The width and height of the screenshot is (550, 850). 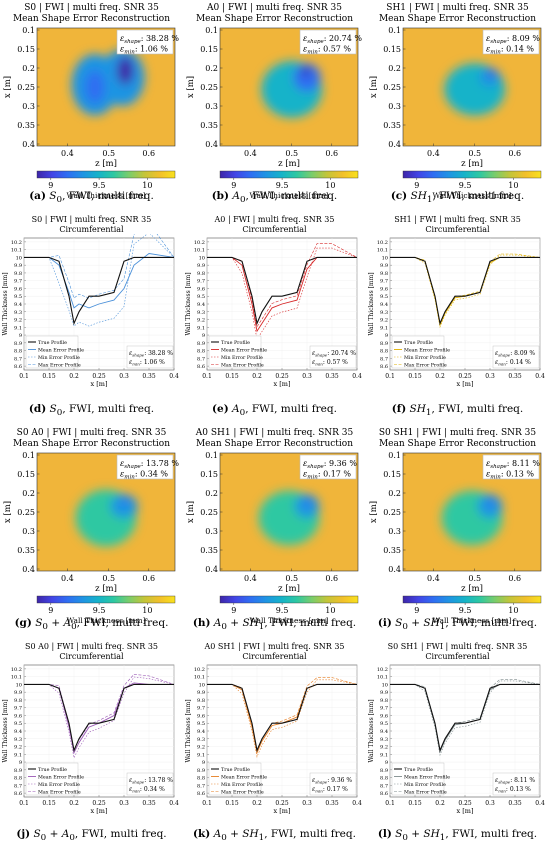 I want to click on x-tick-label: 0.6, so click(x=331, y=578).